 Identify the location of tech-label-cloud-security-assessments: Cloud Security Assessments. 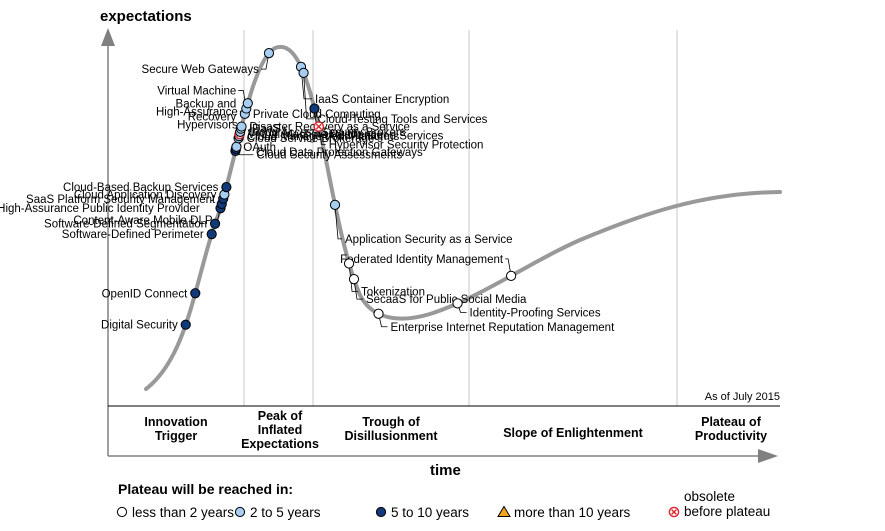
(329, 156).